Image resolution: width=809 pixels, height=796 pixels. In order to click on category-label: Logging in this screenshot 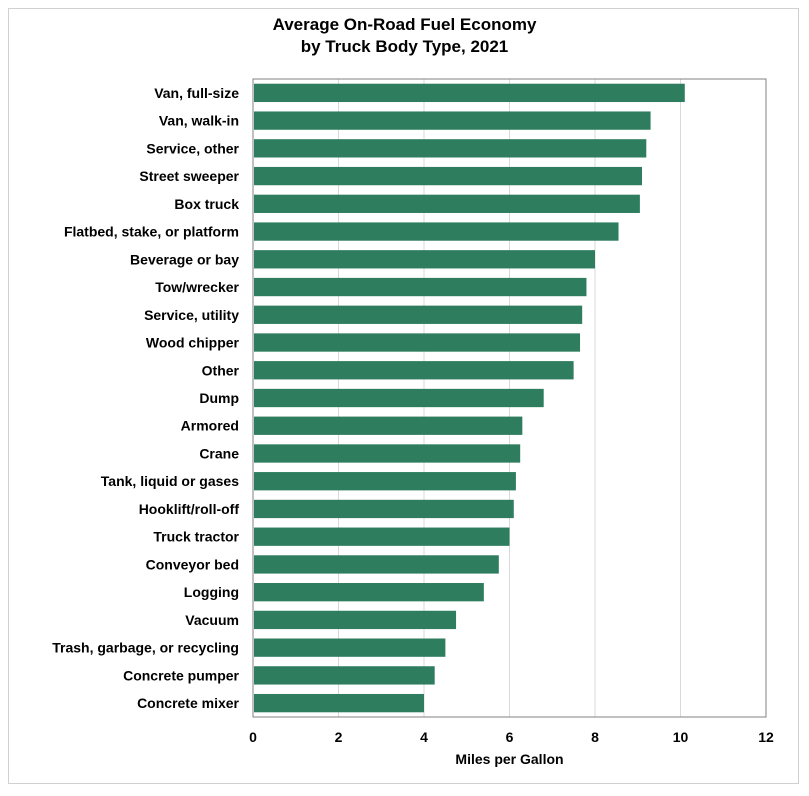, I will do `click(211, 592)`.